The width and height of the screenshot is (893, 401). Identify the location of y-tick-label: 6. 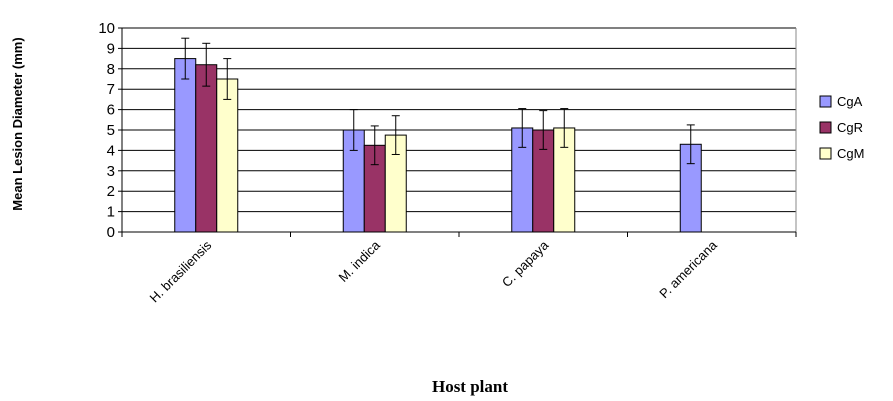
(111, 110).